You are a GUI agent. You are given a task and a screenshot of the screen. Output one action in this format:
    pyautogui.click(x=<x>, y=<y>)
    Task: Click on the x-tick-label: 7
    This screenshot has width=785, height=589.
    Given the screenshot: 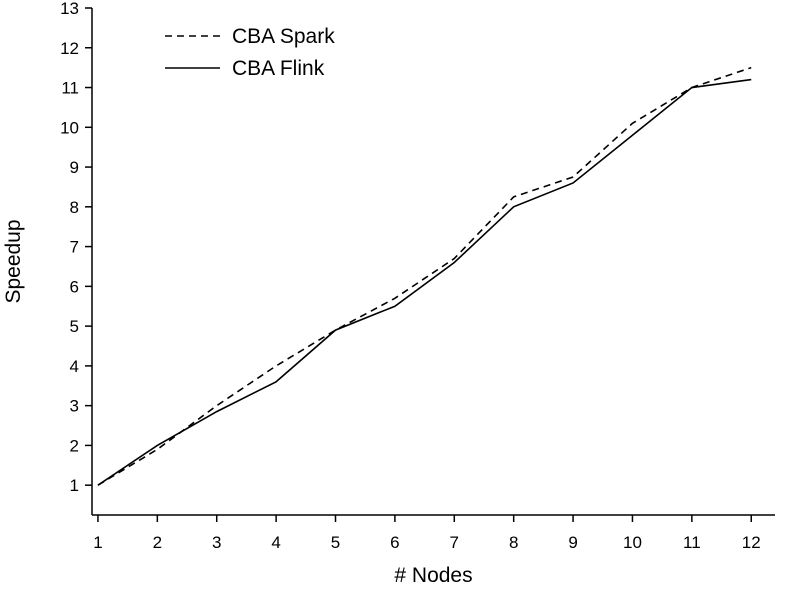 What is the action you would take?
    pyautogui.click(x=454, y=542)
    